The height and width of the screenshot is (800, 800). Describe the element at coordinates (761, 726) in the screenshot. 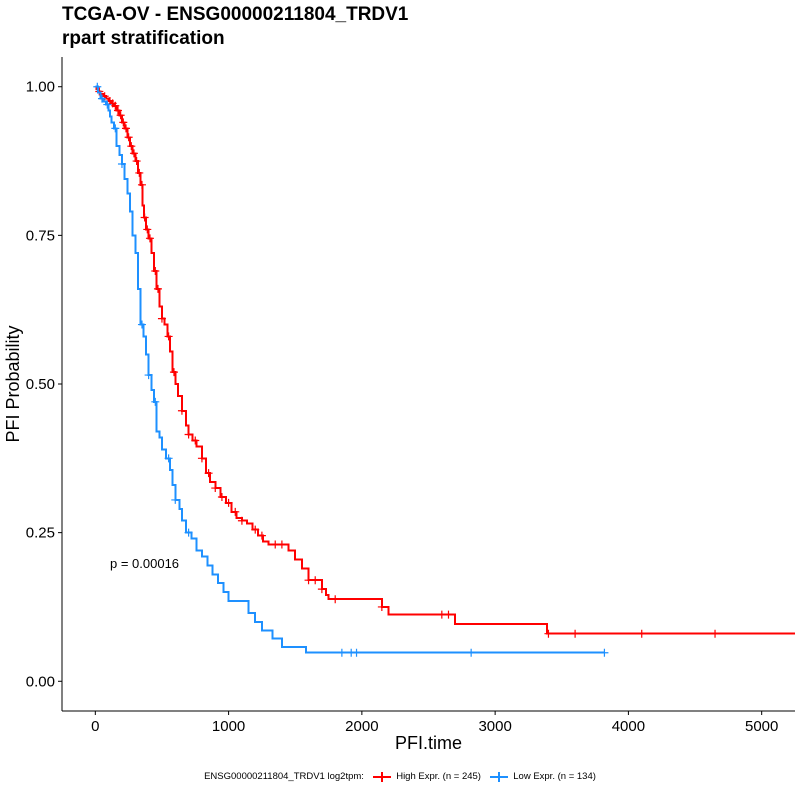

I see `x-tick-label: 5000` at that location.